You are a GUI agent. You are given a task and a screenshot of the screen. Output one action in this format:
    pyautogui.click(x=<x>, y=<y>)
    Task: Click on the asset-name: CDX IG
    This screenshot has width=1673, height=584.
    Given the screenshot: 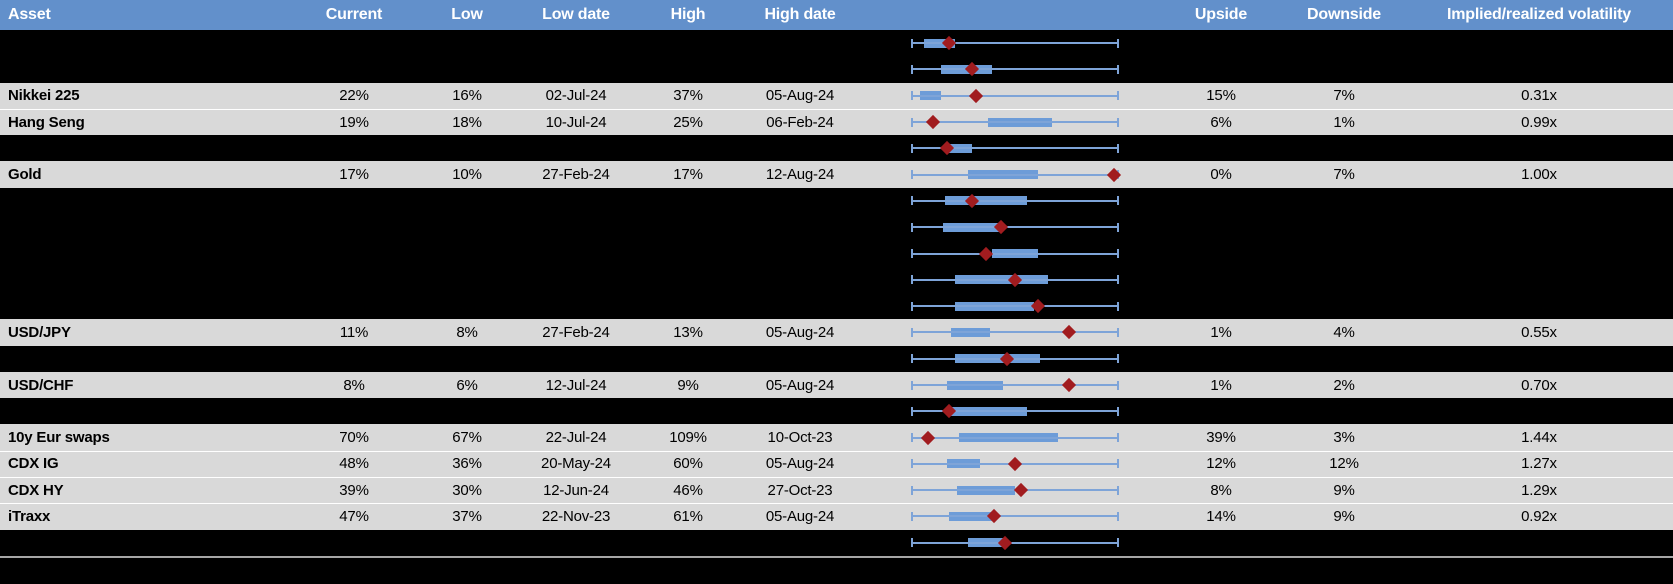 What is the action you would take?
    pyautogui.click(x=33, y=464)
    